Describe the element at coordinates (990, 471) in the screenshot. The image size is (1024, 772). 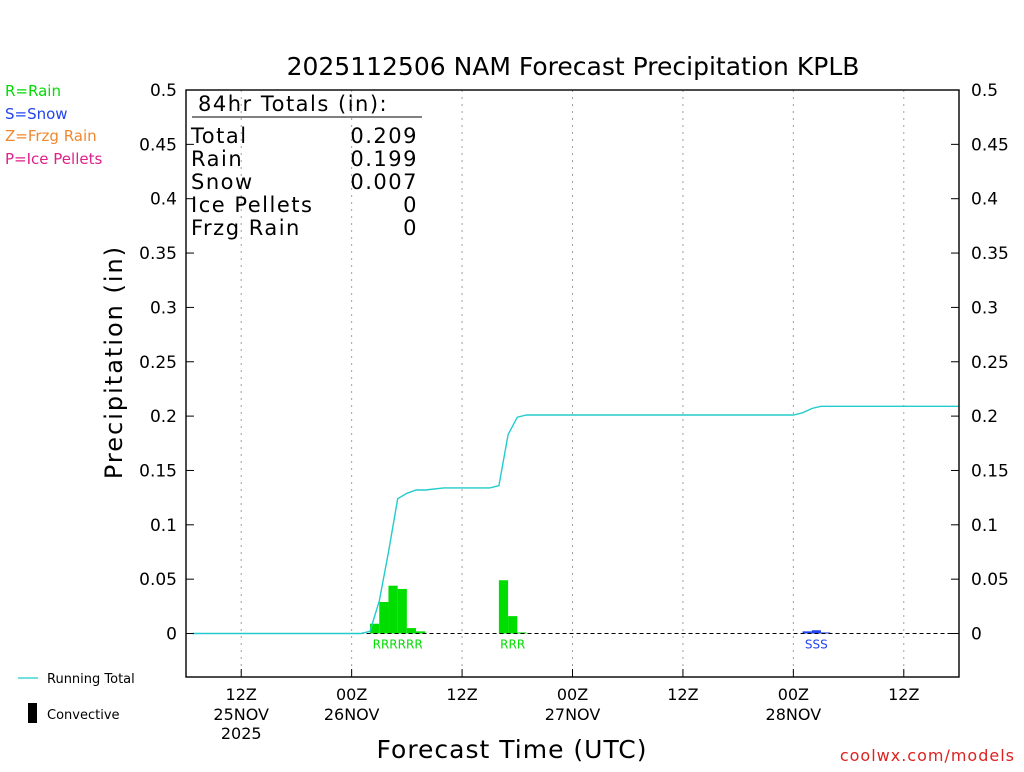
I see `y-tick-label-right: 0.15` at that location.